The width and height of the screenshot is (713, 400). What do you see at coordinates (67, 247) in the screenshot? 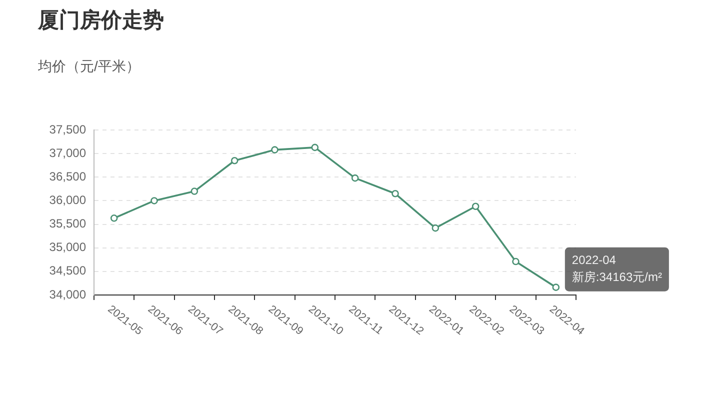
I see `y-tick-label: 35,000` at bounding box center [67, 247].